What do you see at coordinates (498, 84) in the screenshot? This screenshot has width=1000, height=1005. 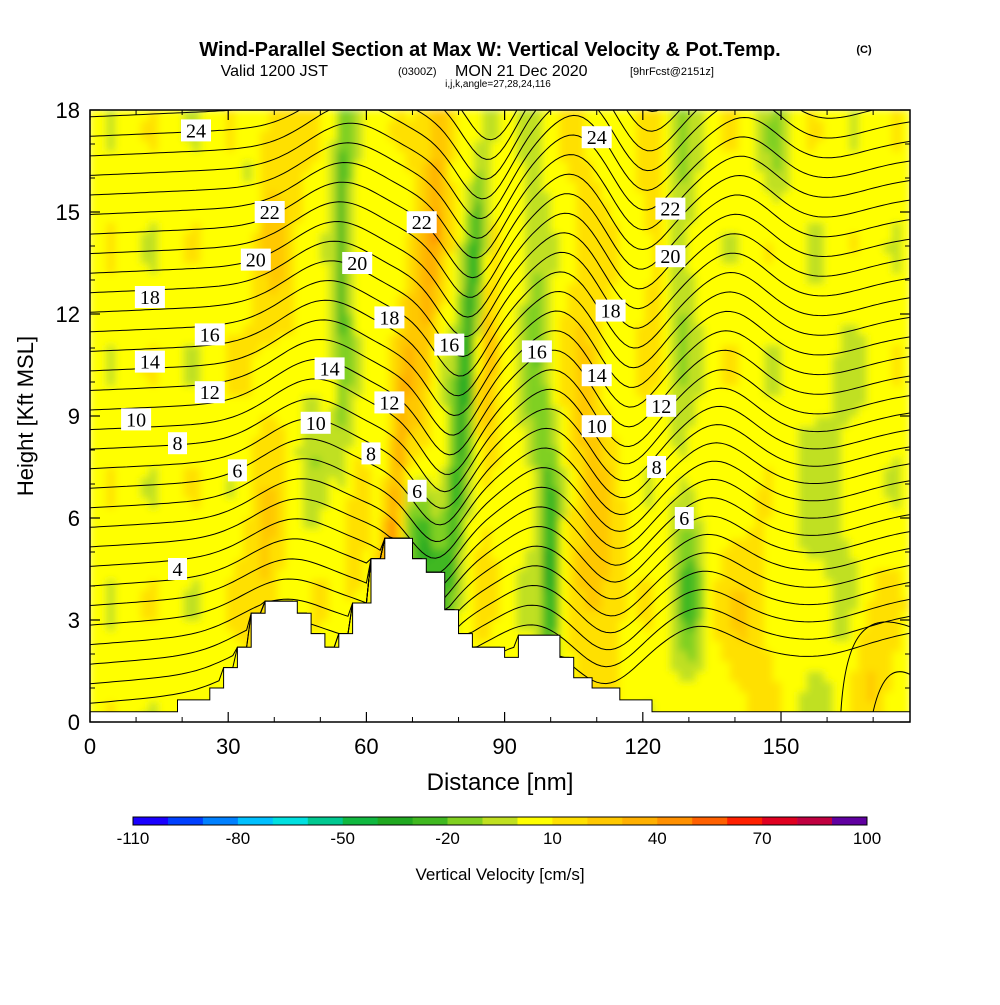 I see `chart-subtitle-ijk: i,j,k,angle=27,28,24,116` at bounding box center [498, 84].